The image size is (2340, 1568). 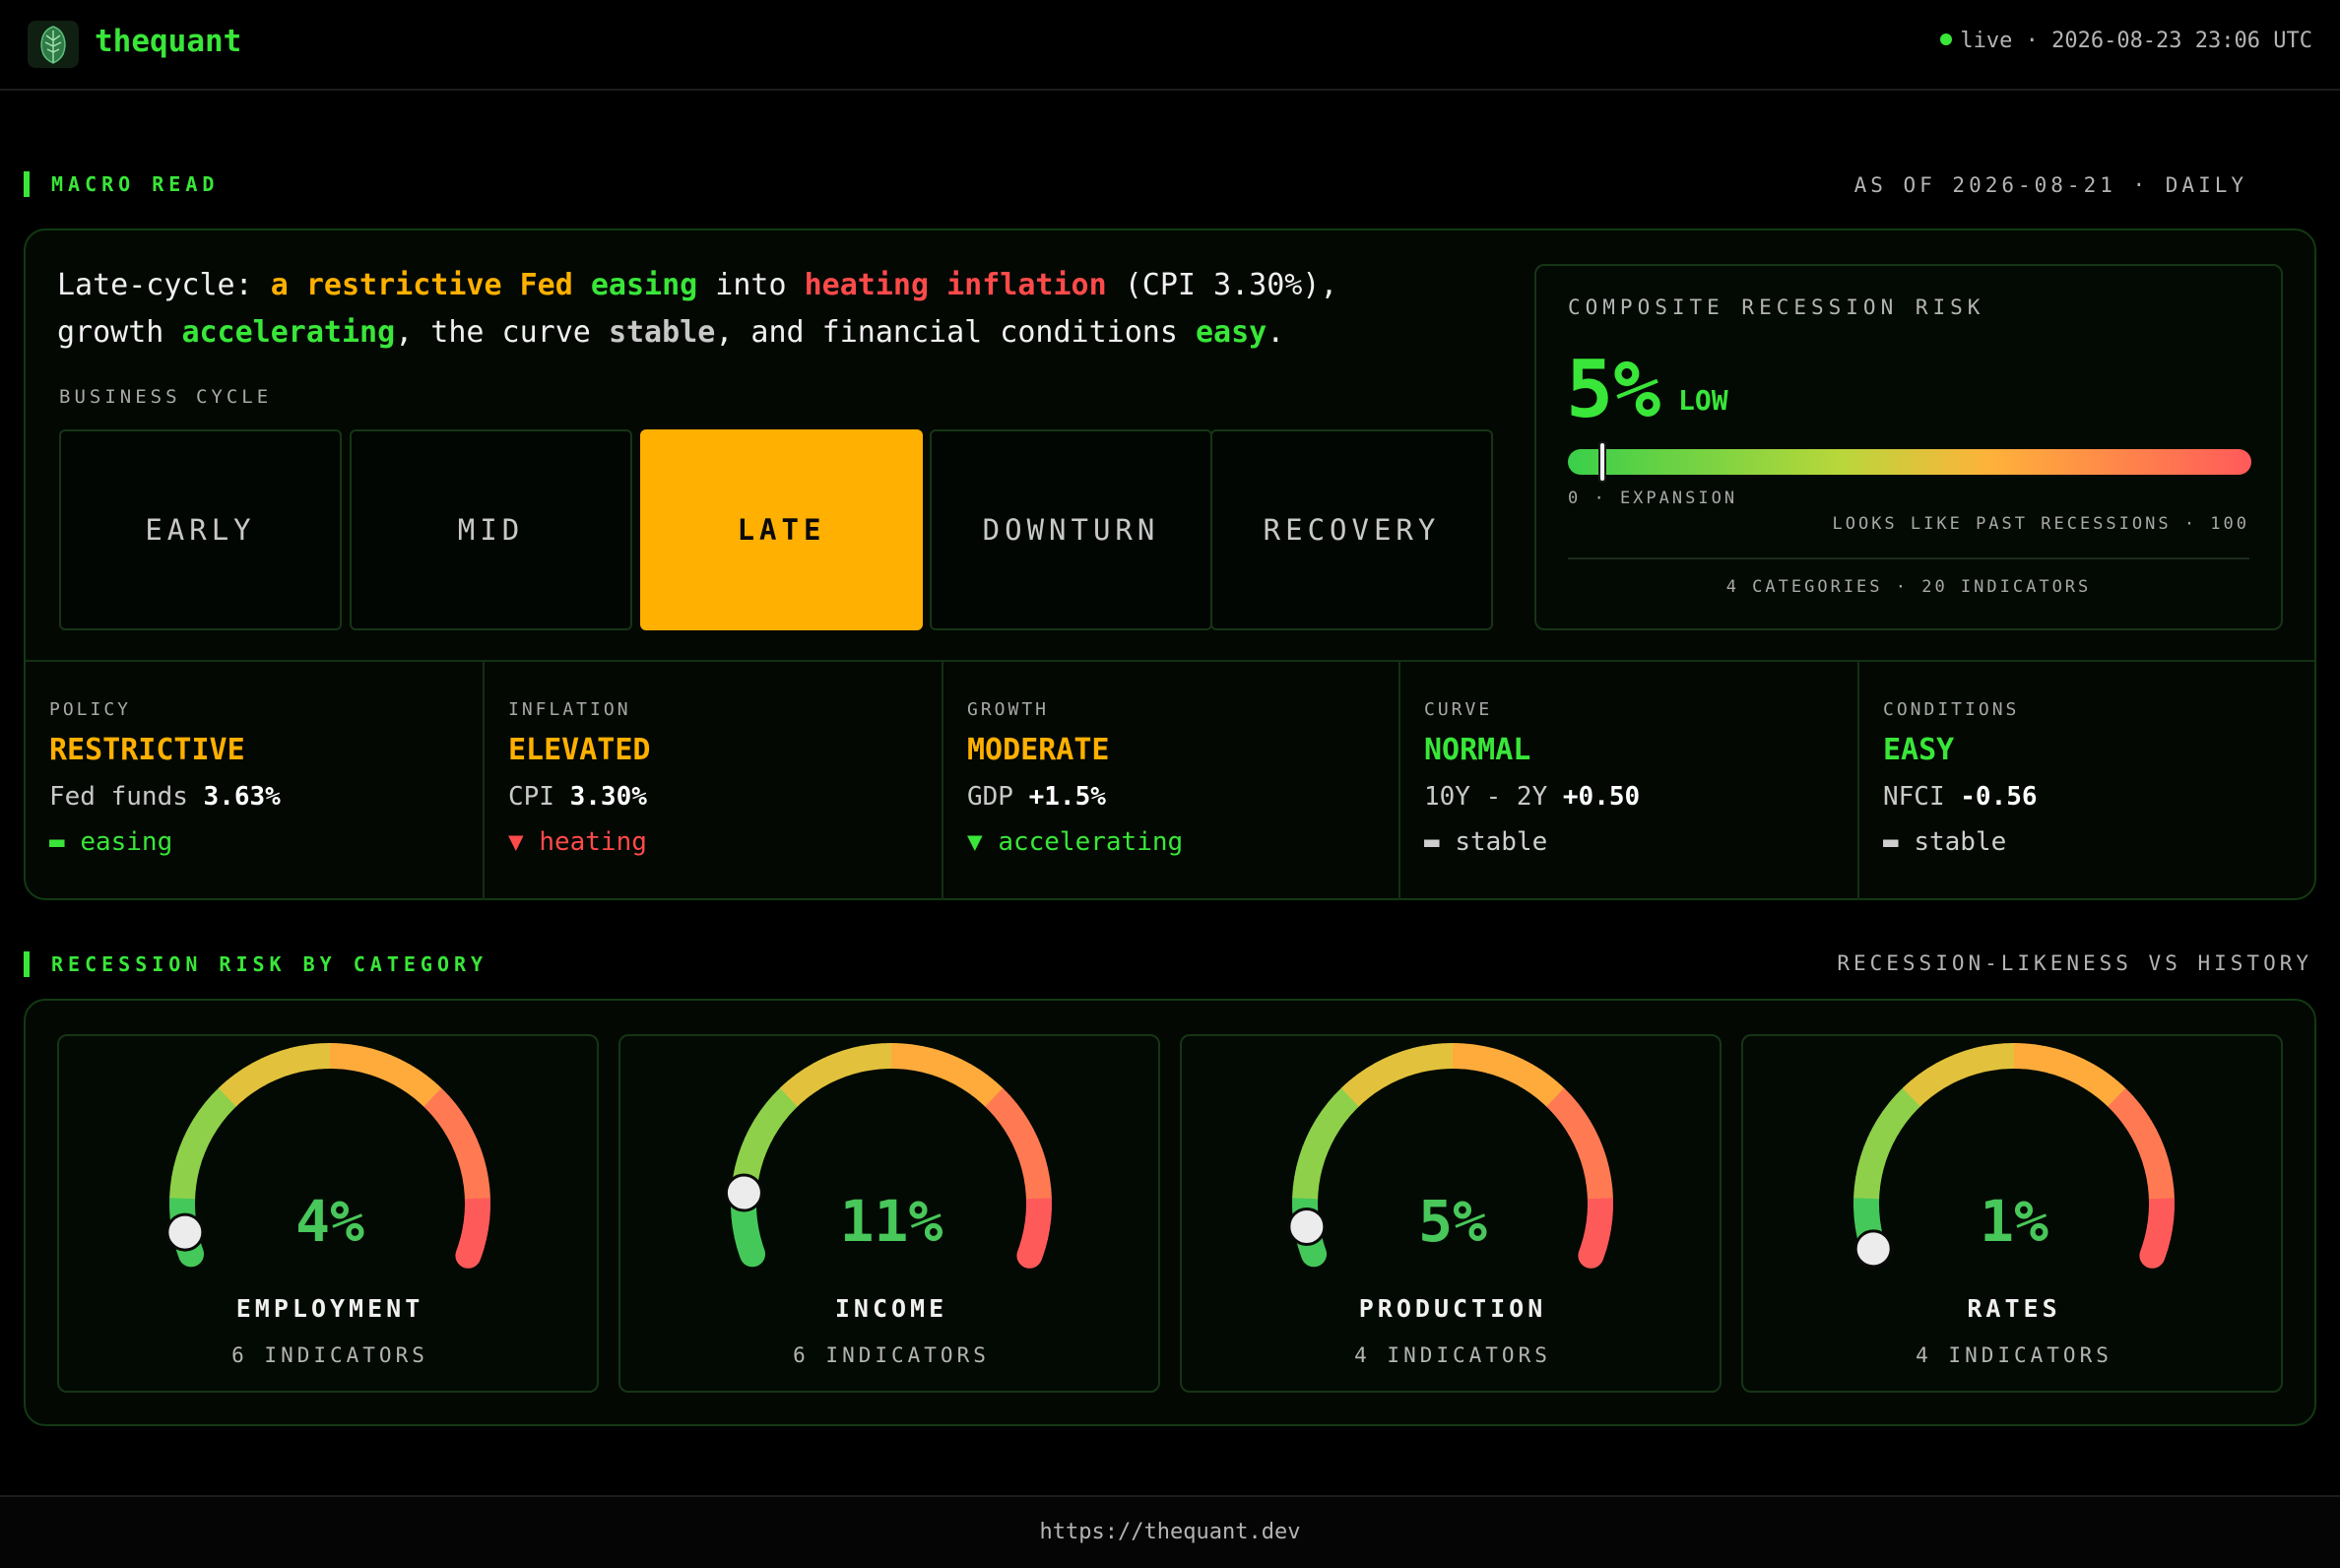 I want to click on down-arrow-icon: ▼, so click(x=516, y=842).